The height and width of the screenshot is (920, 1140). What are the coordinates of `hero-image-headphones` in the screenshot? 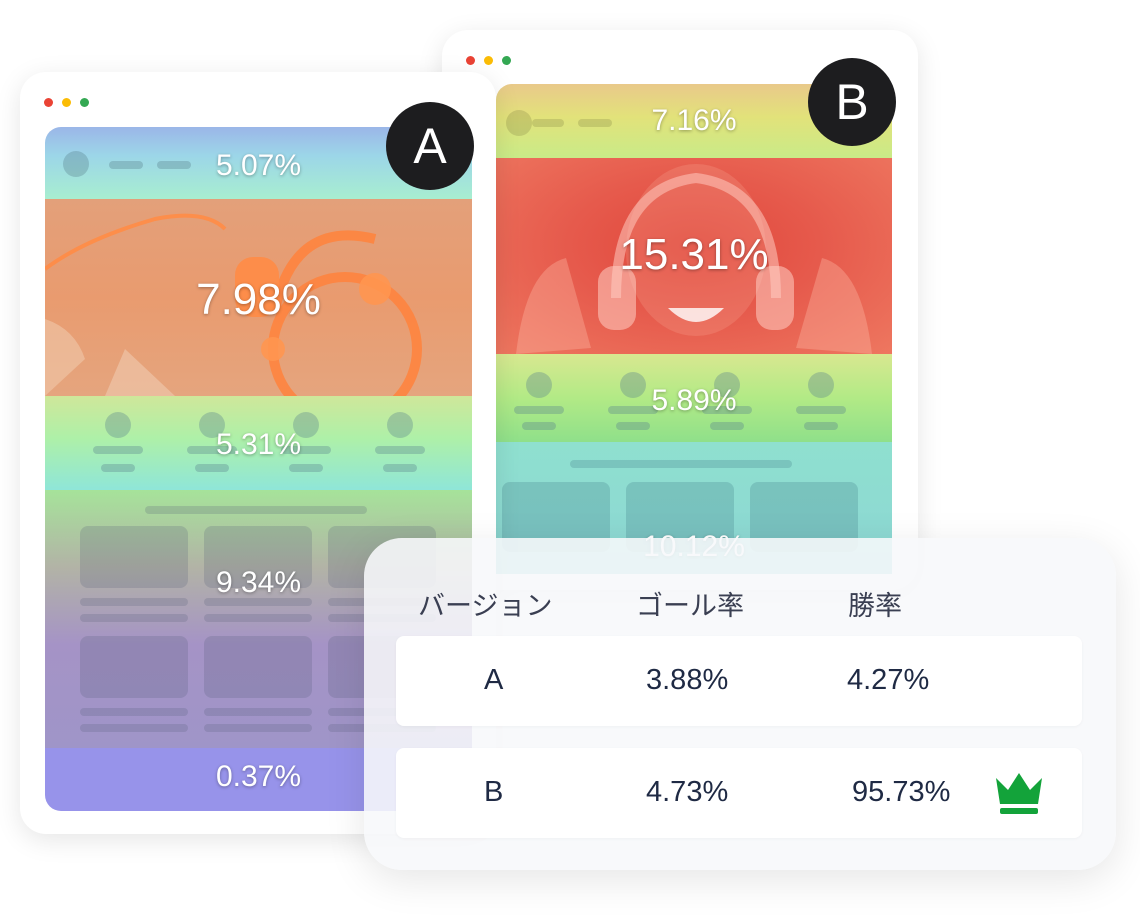 It's located at (233, 304).